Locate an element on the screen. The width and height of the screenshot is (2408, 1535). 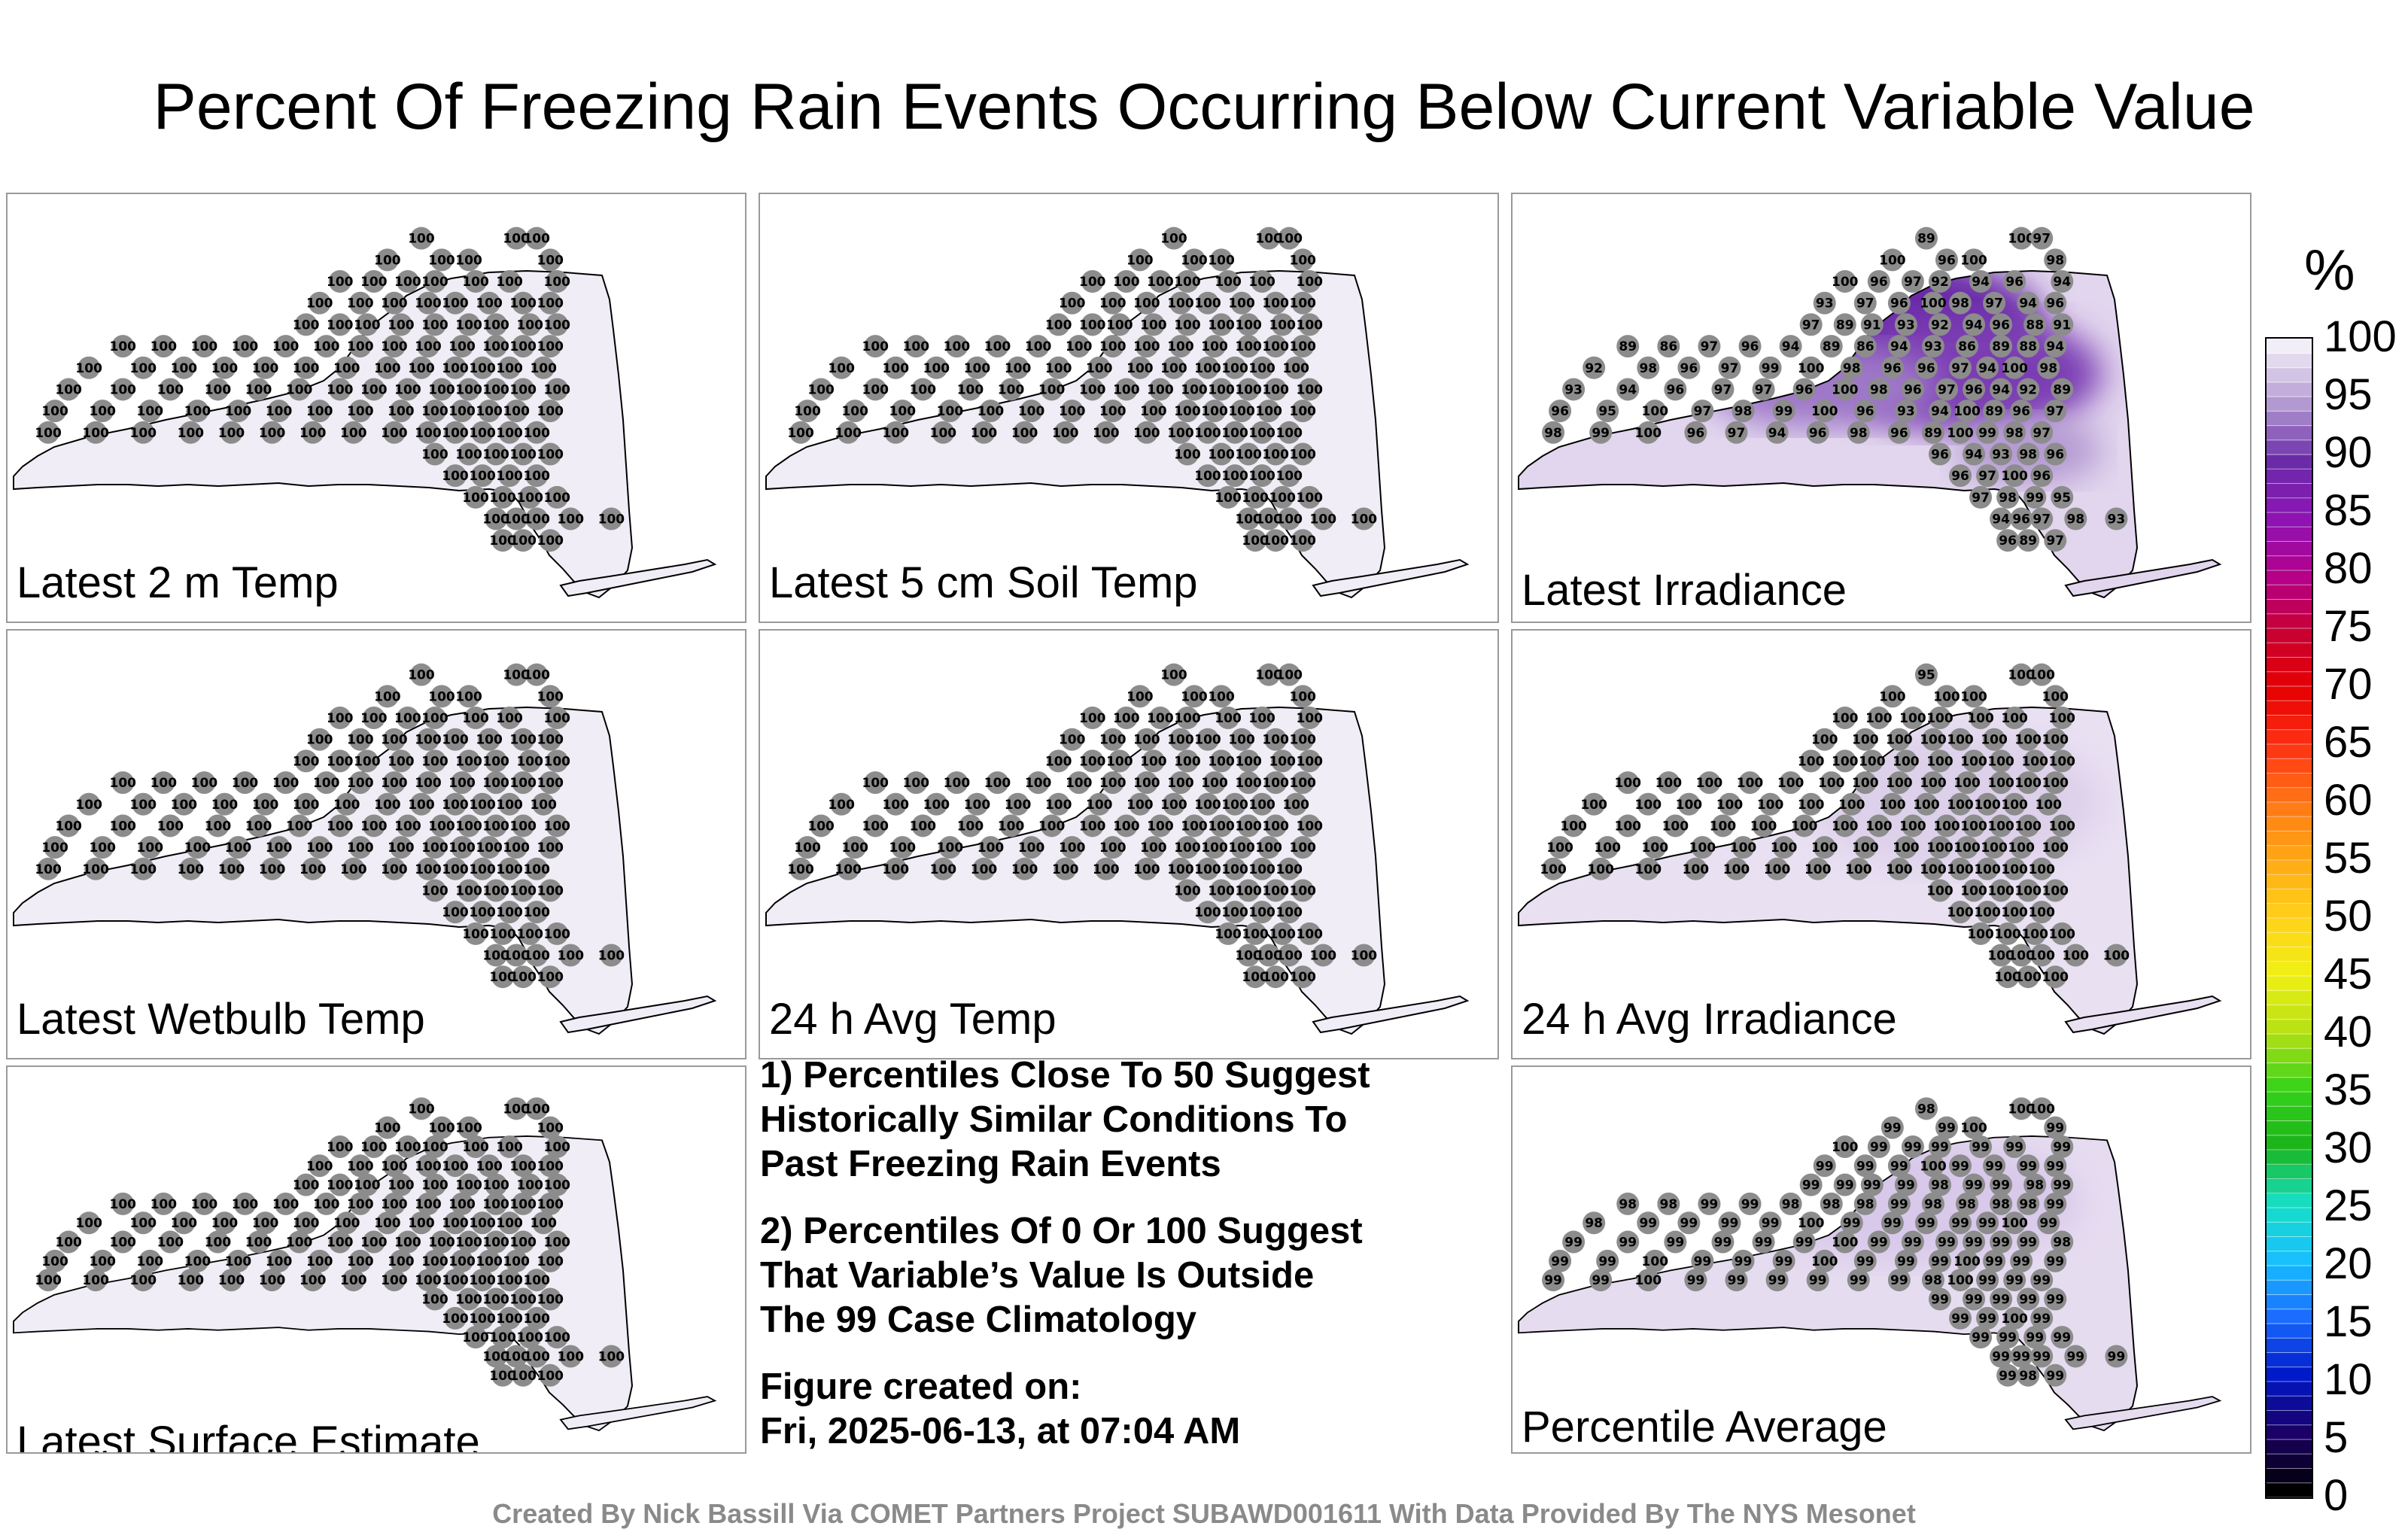
note-line: The 99 Case Climatology is located at coordinates (978, 1319).